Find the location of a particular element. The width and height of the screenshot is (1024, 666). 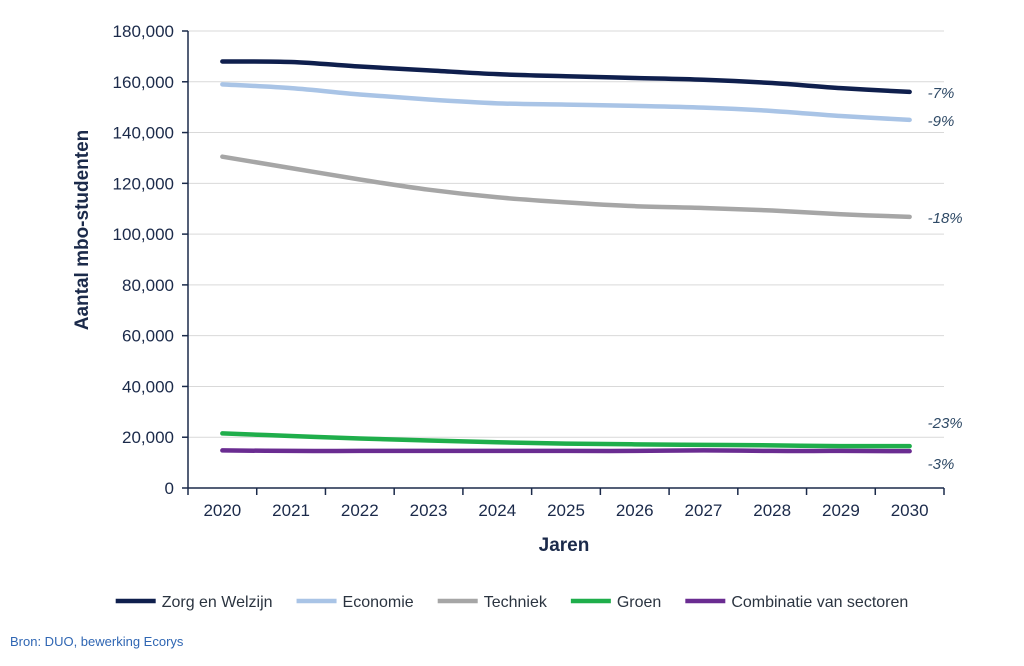

legend-item-groen: Groen is located at coordinates (615, 602).